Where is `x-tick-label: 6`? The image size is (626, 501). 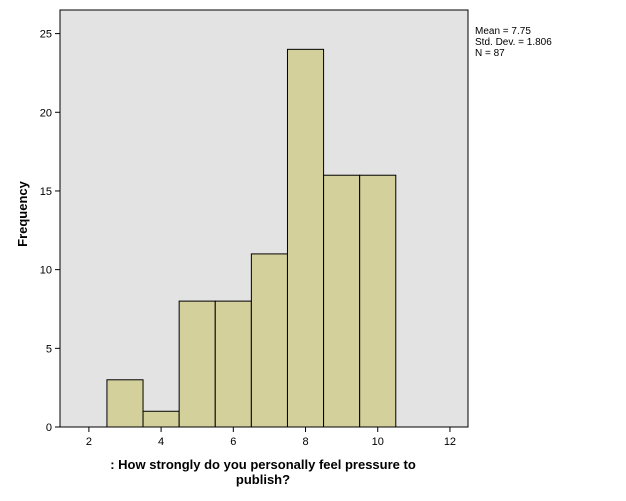
x-tick-label: 6 is located at coordinates (233, 442).